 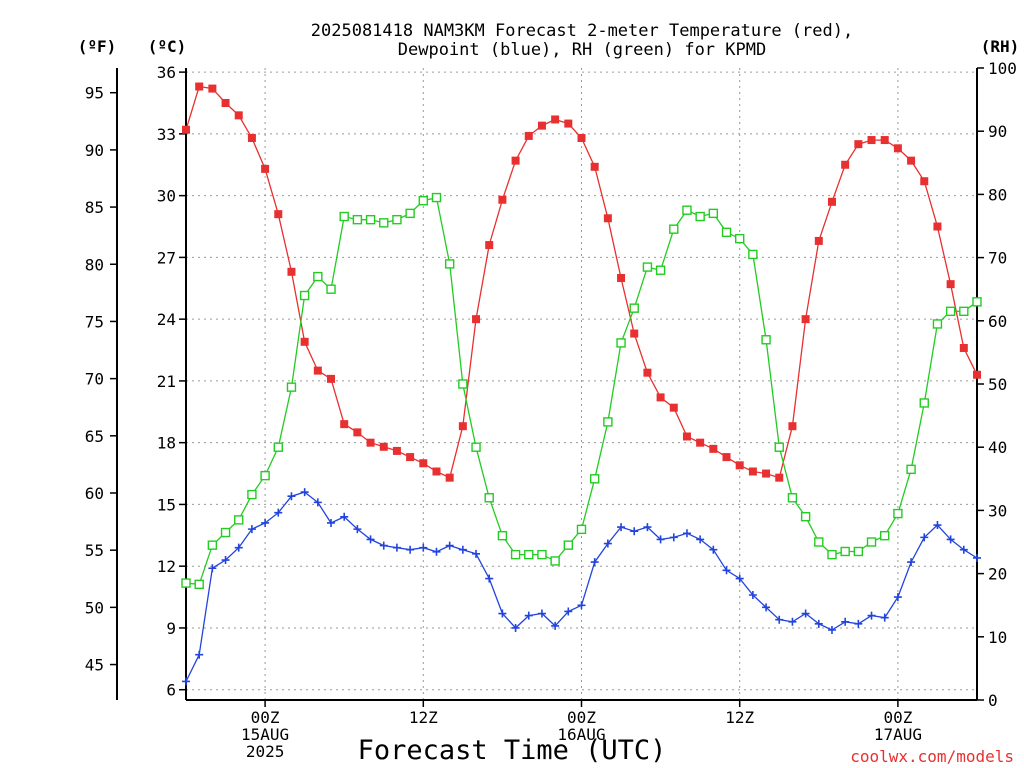 I want to click on celsius-tick-label: 30, so click(x=166, y=196).